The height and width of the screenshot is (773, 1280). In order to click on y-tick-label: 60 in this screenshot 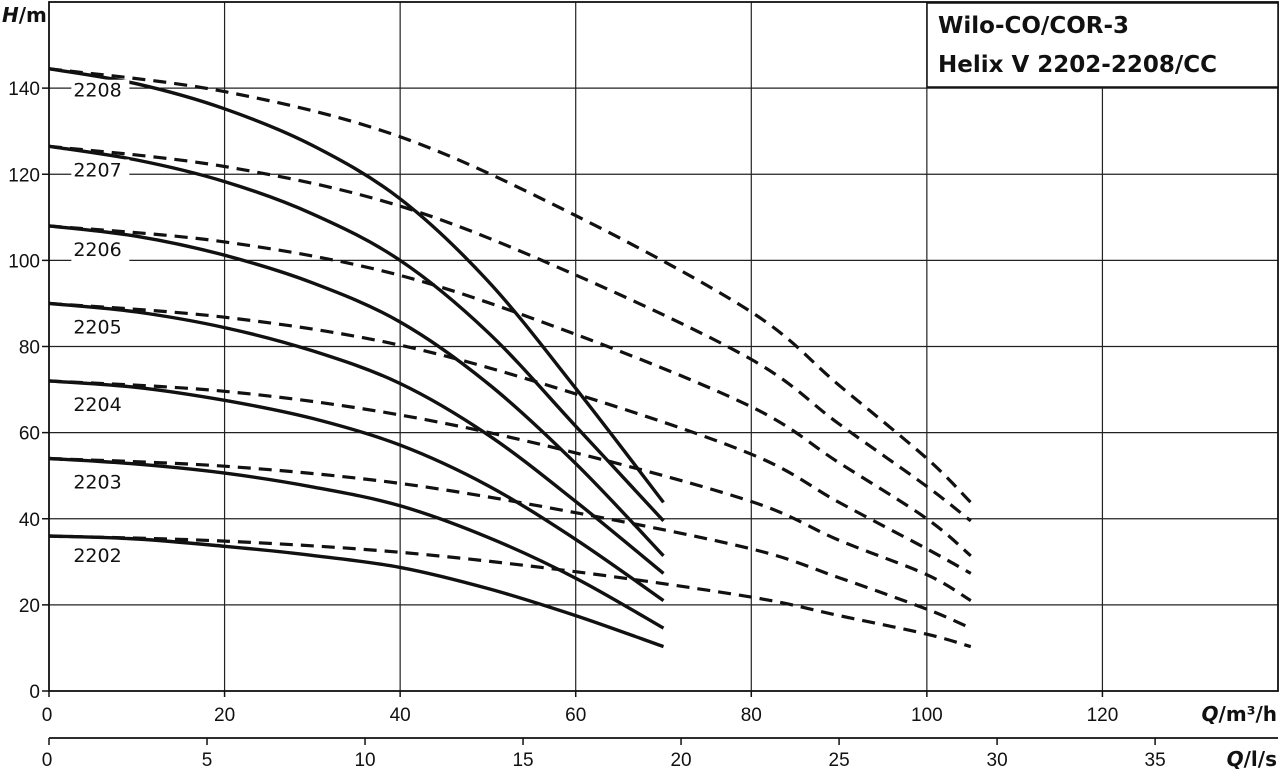, I will do `click(29, 434)`.